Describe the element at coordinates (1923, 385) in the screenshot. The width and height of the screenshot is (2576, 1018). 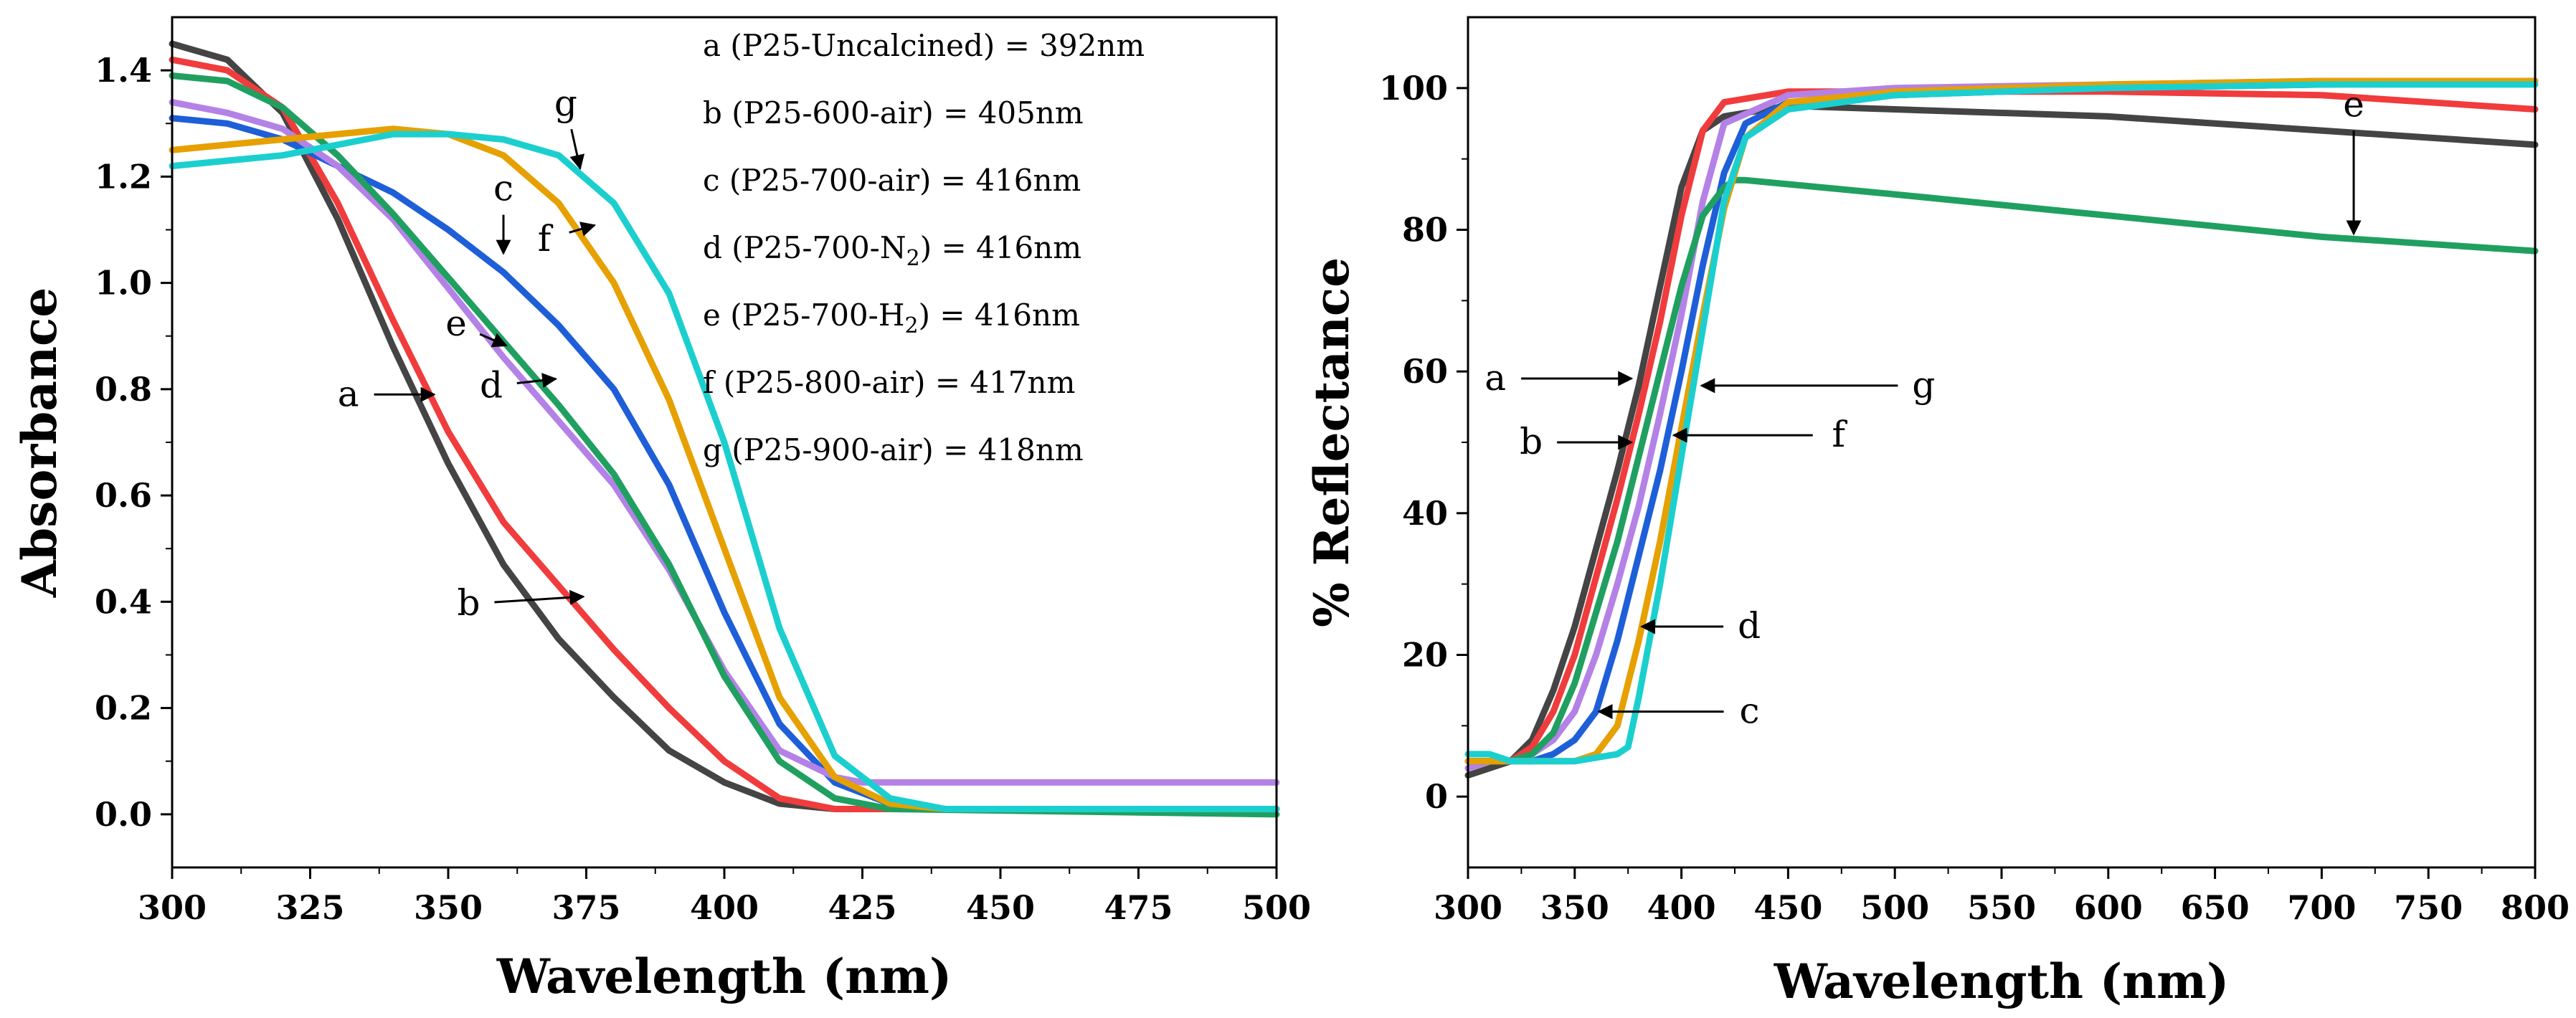
I see `reflectance-annotation-label-g: g` at that location.